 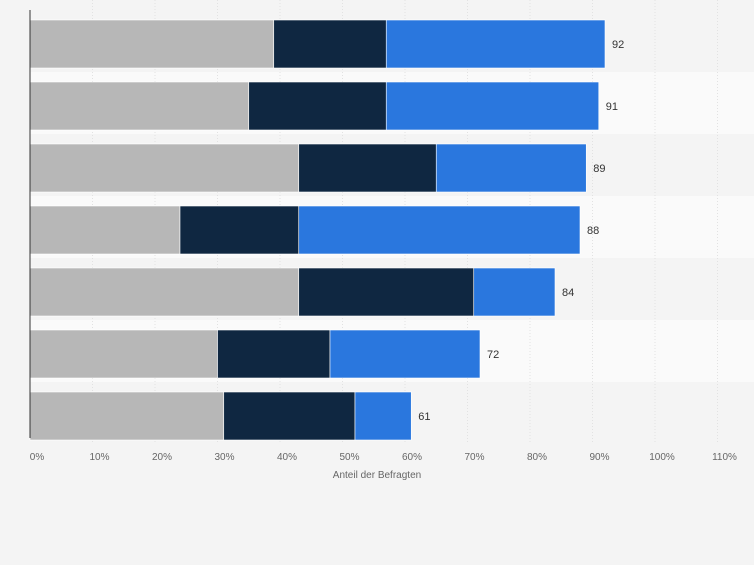 What do you see at coordinates (412, 457) in the screenshot?
I see `x-tick-label: 60%` at bounding box center [412, 457].